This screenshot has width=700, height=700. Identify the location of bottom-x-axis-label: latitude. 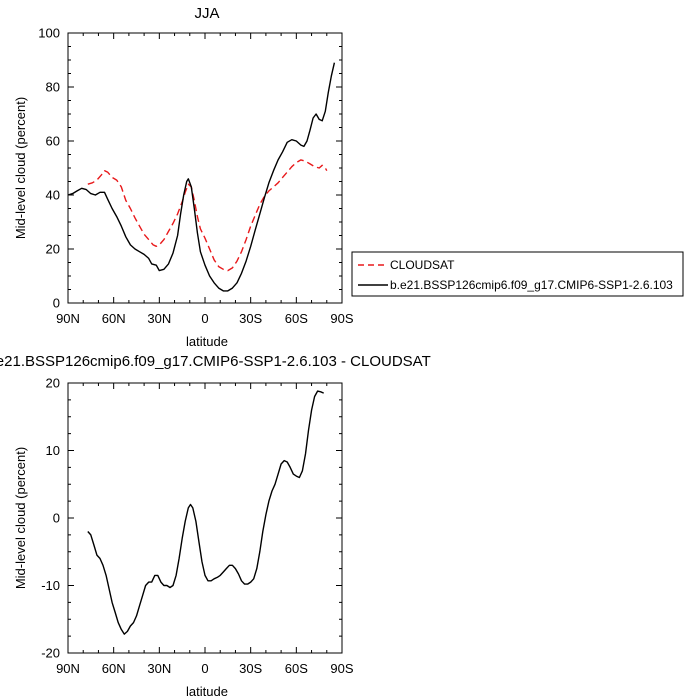
(207, 691).